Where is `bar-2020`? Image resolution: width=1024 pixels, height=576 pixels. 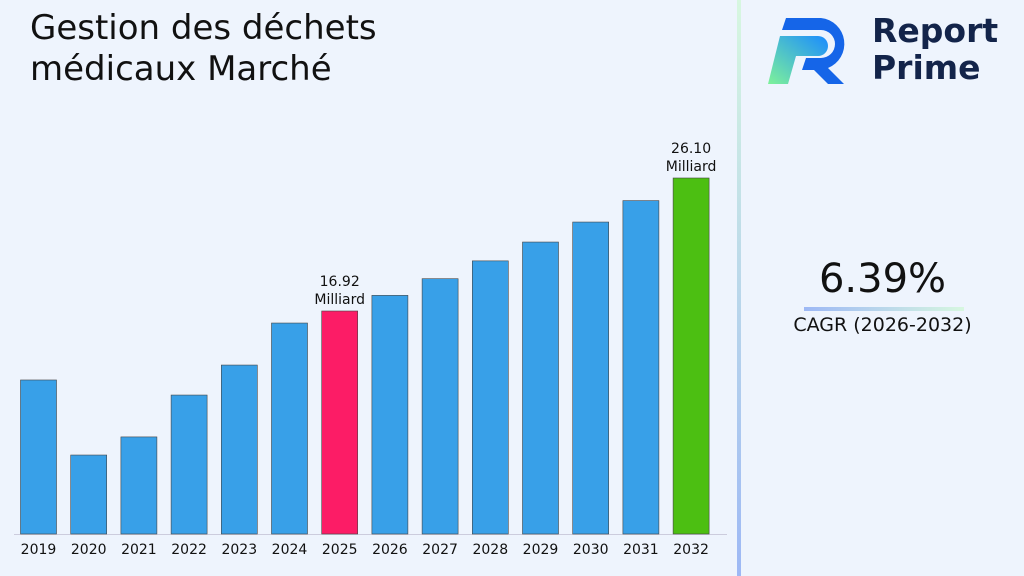
bar-2020 is located at coordinates (88, 494).